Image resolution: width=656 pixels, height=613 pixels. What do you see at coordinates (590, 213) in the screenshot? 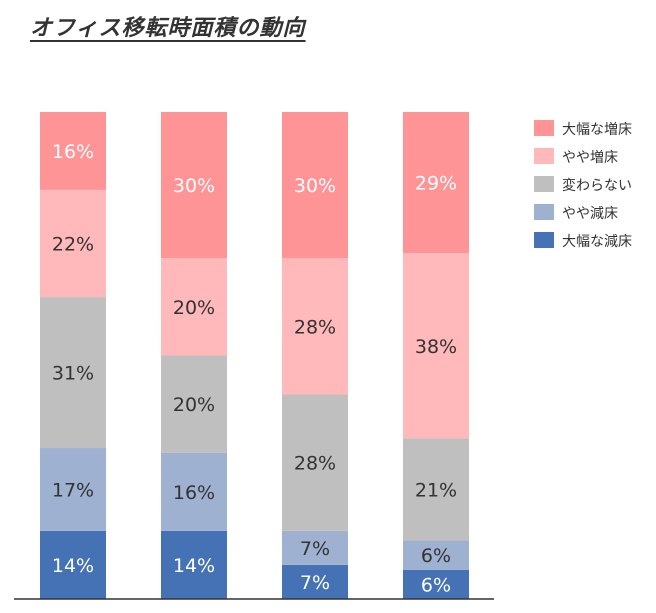
I see `legend-label: やや減床` at bounding box center [590, 213].